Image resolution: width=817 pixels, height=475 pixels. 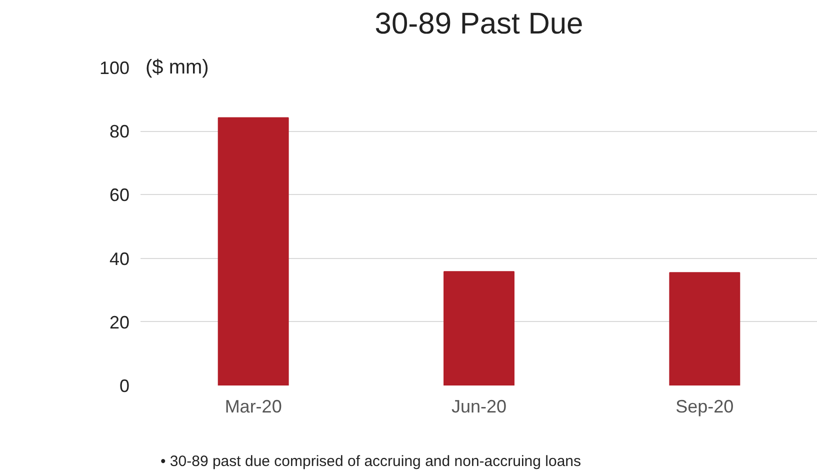 I want to click on y-axis-title: ($ mm), so click(x=177, y=67).